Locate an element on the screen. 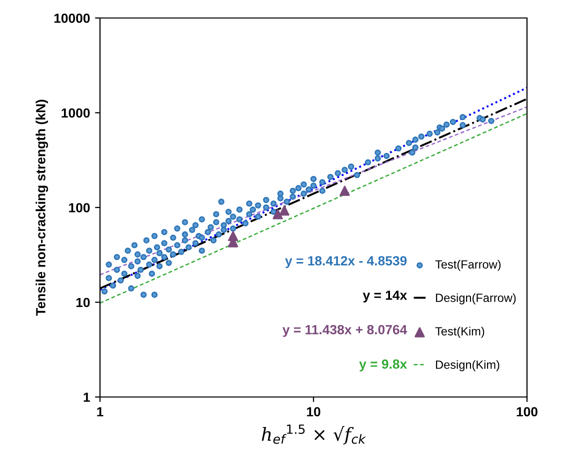 This screenshot has width=567, height=455. legend-label: Design(Farrow) is located at coordinates (476, 298).